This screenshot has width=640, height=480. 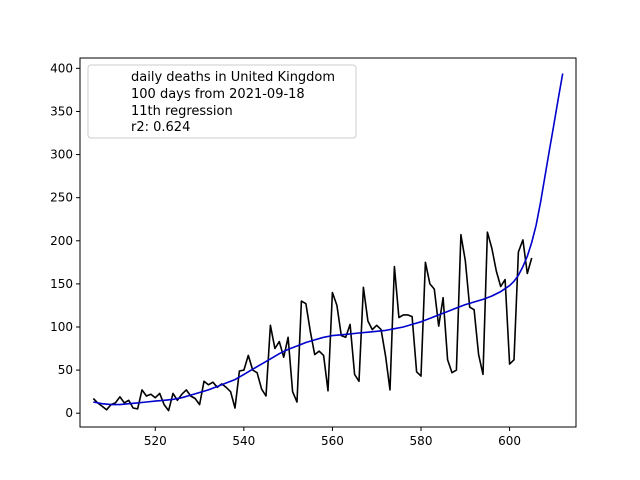 I want to click on legend-line-3: 11th regression, so click(x=182, y=111).